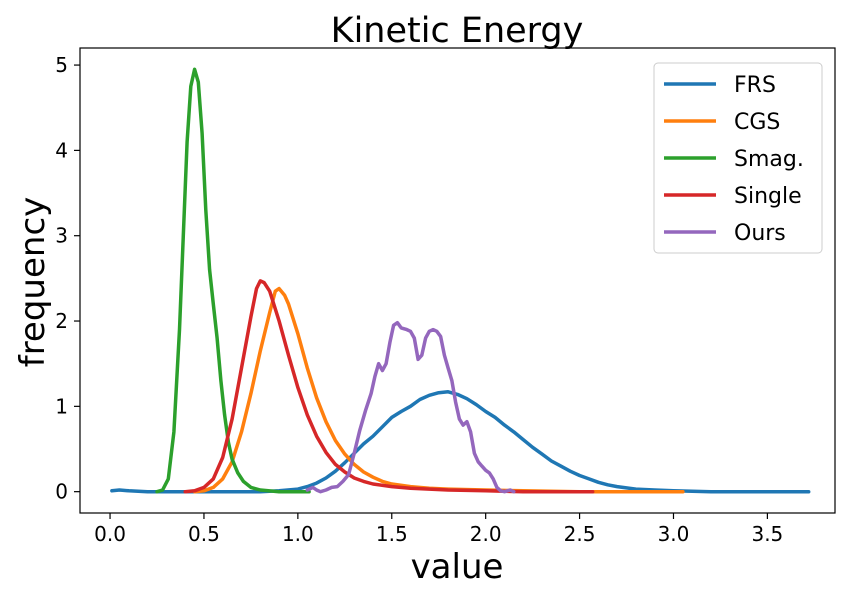  I want to click on x-tick-label: 0.5, so click(204, 534).